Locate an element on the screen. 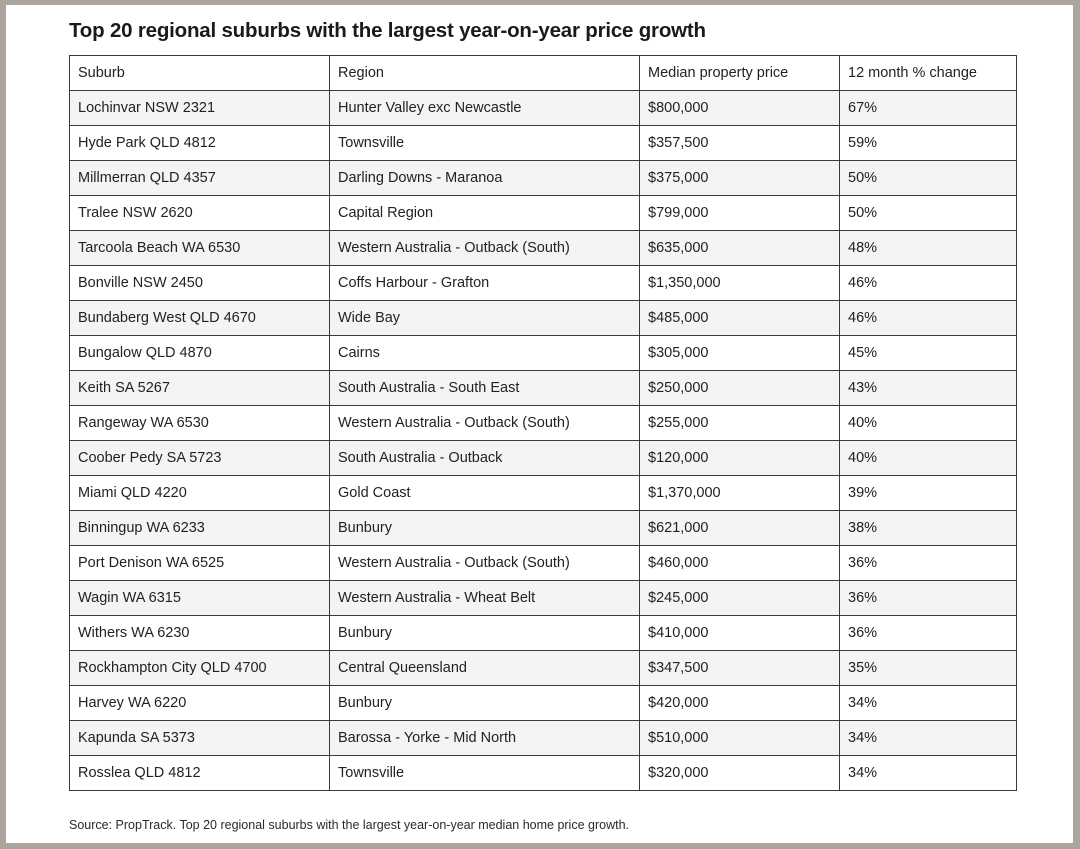 The image size is (1080, 849). cell-median-price: $621,000 is located at coordinates (739, 528).